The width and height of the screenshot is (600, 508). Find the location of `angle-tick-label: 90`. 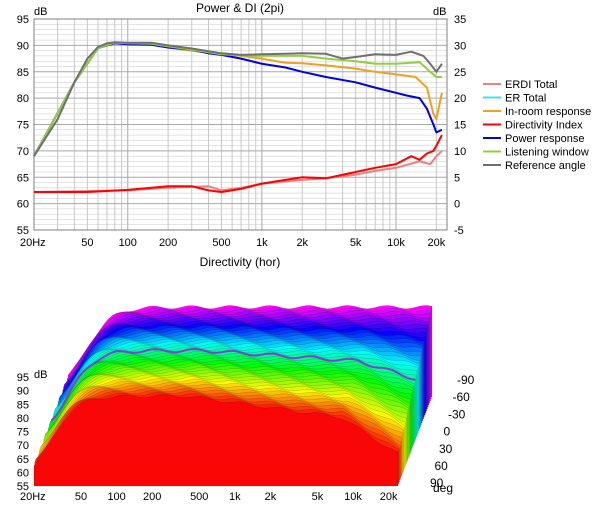

angle-tick-label: 90 is located at coordinates (437, 483).